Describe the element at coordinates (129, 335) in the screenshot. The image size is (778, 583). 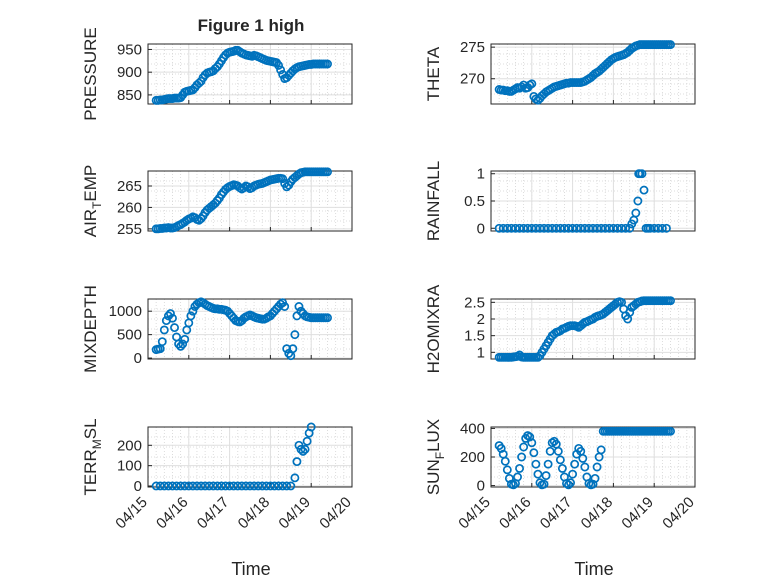
I see `y-tick-label: 500` at that location.